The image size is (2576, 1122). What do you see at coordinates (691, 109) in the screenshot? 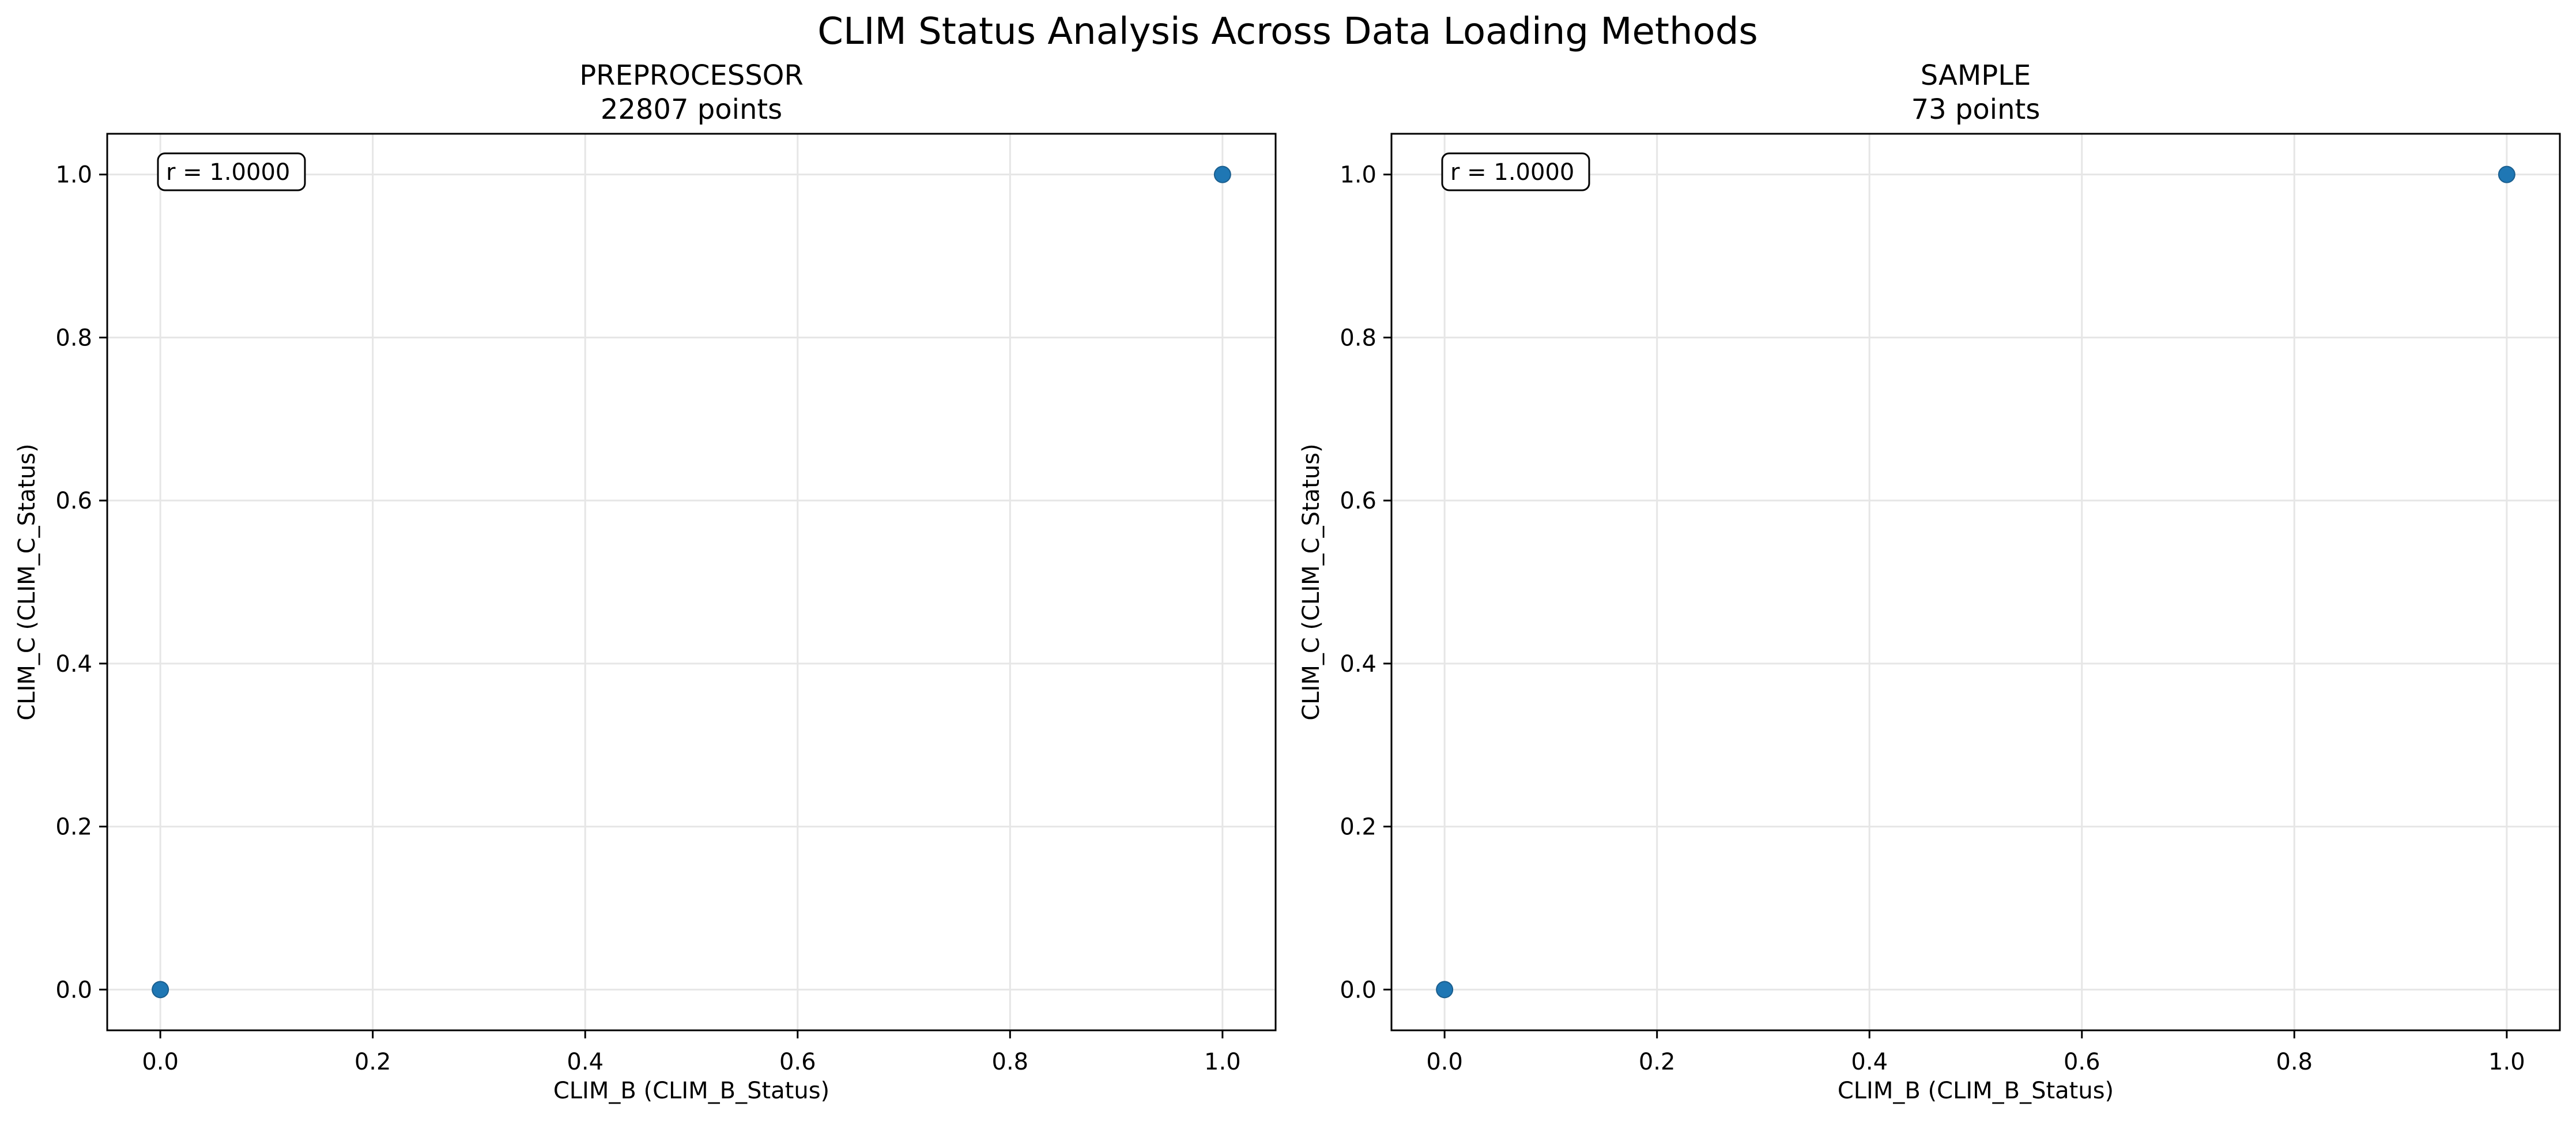
I see `panel-subtitle: 22807 points` at bounding box center [691, 109].